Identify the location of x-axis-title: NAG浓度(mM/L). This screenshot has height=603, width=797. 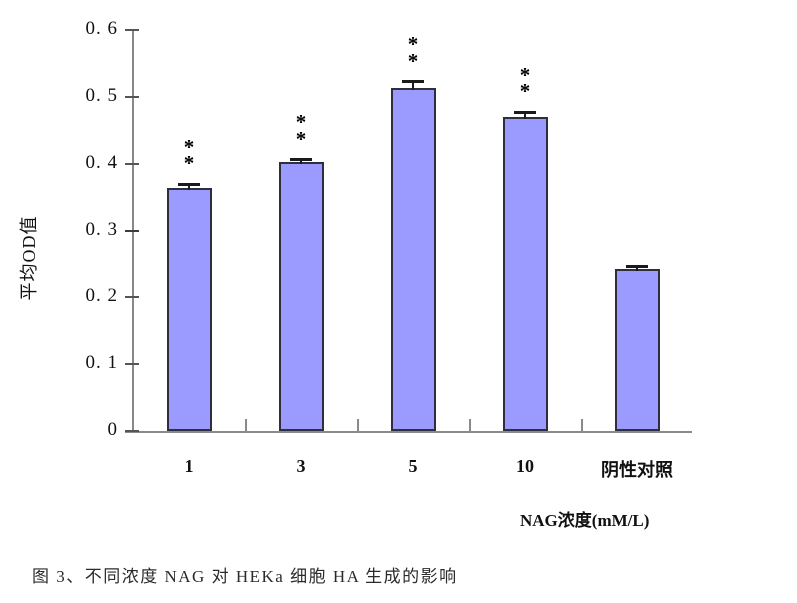
(585, 520).